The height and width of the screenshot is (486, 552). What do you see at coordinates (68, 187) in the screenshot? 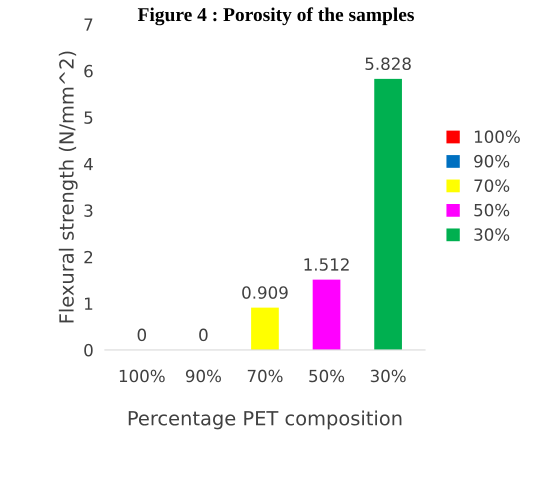
I see `y-axis-title: Flexural strength (N/mm^2)` at bounding box center [68, 187].